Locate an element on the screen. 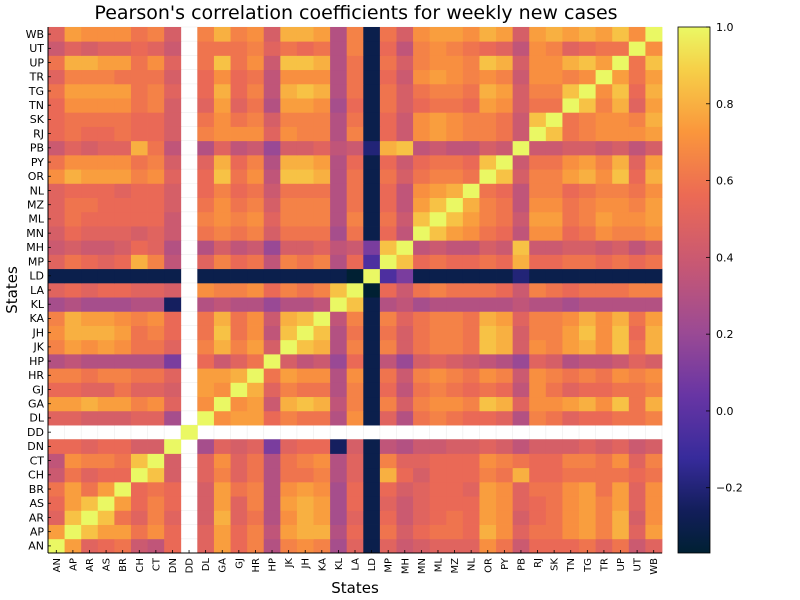  y-tick-label: OR is located at coordinates (36, 176).